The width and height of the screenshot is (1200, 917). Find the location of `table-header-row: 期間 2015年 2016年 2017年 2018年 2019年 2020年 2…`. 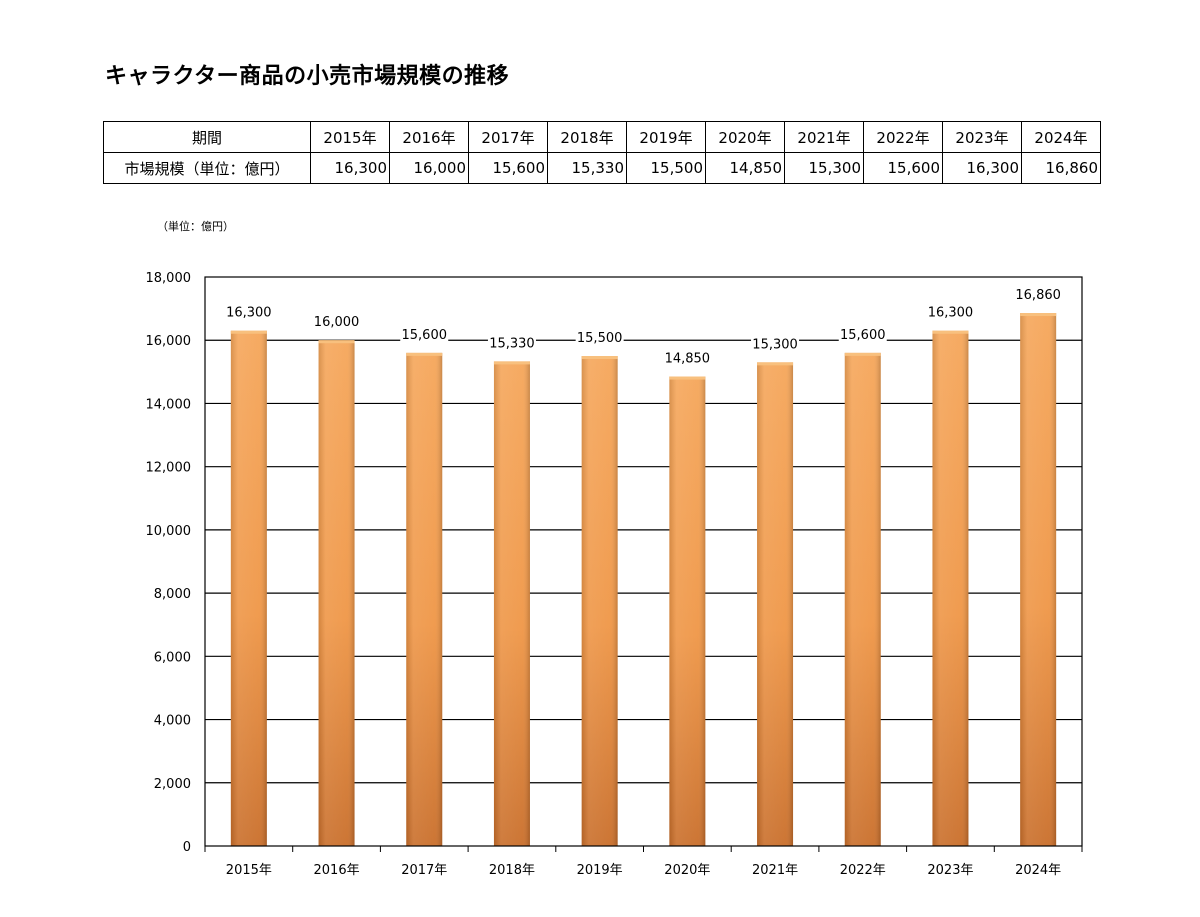

table-header-row: 期間 2015年 2016年 2017年 2018年 2019年 2020年 2… is located at coordinates (602, 137).